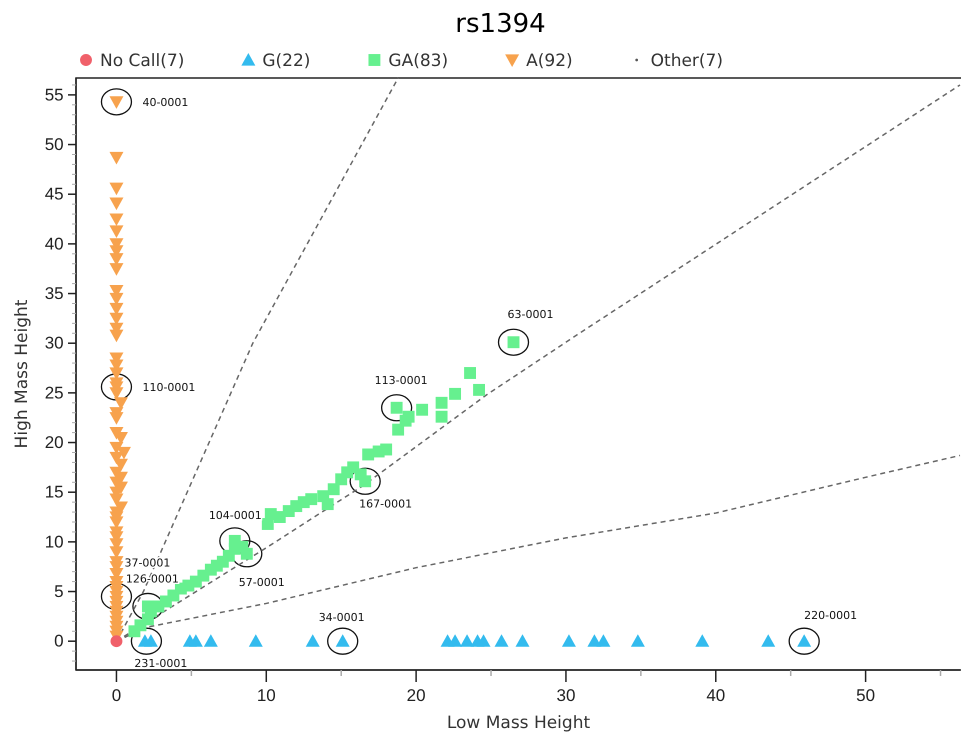 This screenshot has width=961, height=736. I want to click on y-tick-label: 5, so click(59, 591).